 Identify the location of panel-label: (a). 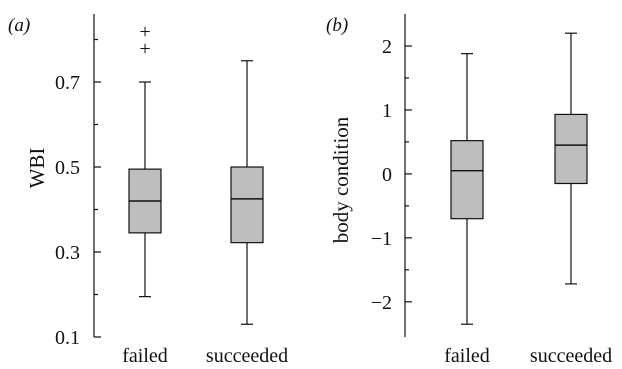
(19, 25).